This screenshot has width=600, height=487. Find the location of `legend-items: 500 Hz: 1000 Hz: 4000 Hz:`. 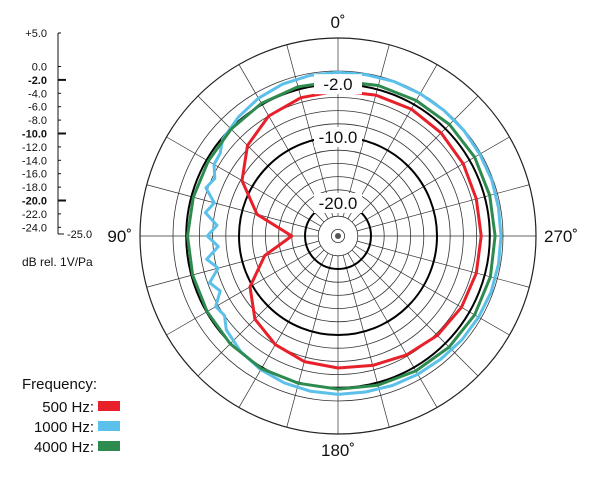

legend-items: 500 Hz: 1000 Hz: 4000 Hz: is located at coordinates (77, 427).